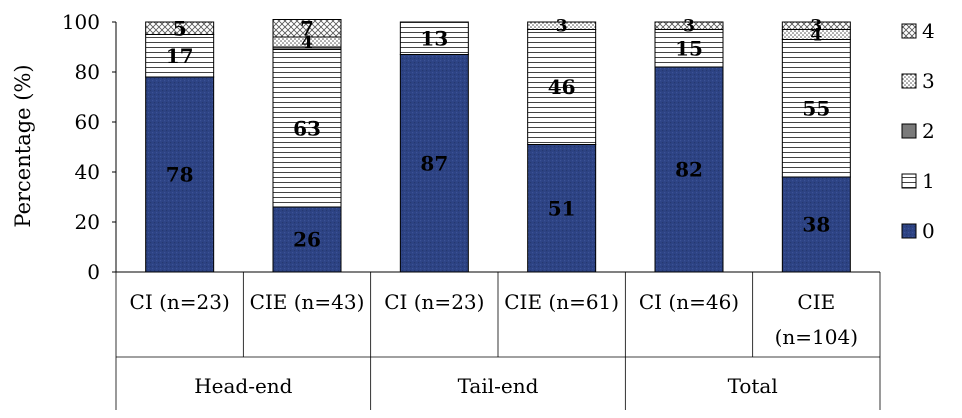  Describe the element at coordinates (928, 81) in the screenshot. I see `legend-label: 3` at that location.